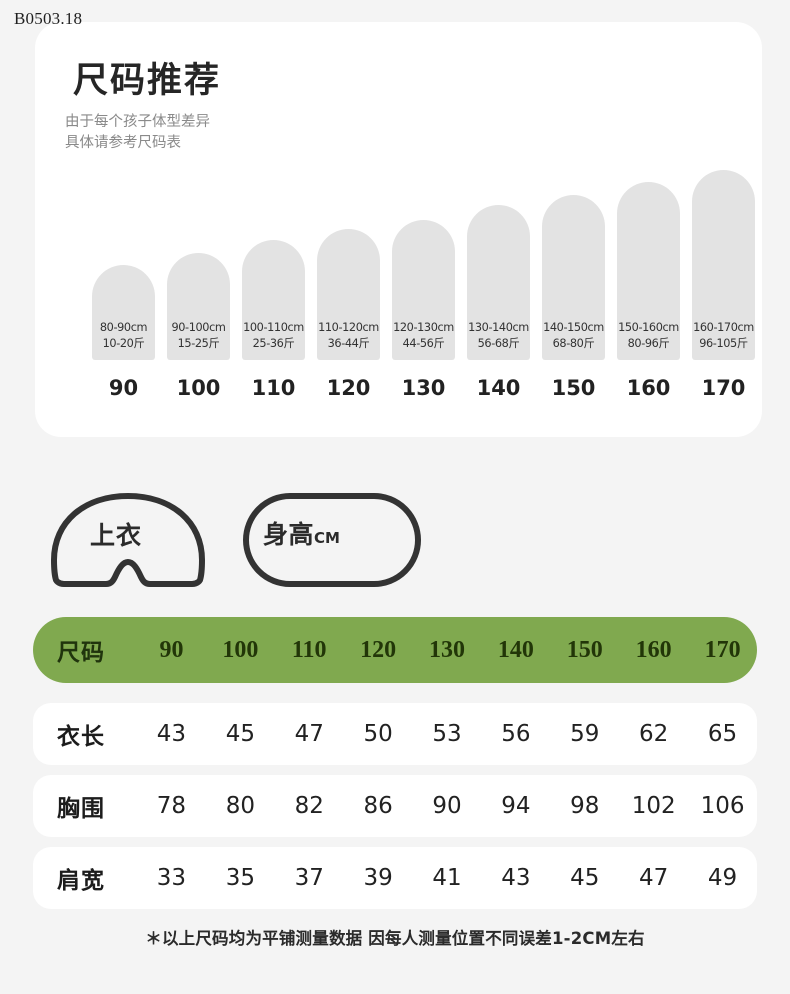 Image resolution: width=790 pixels, height=994 pixels. What do you see at coordinates (309, 649) in the screenshot?
I see `size-header-cell: 110` at bounding box center [309, 649].